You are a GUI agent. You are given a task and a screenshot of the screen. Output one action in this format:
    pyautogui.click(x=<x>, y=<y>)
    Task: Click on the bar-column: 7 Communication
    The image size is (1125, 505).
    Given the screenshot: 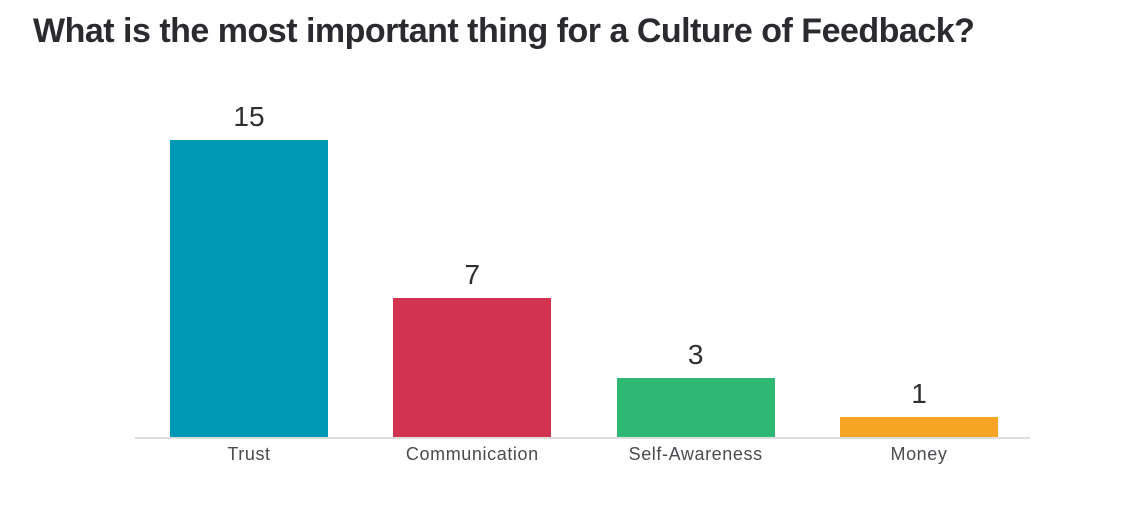 What is the action you would take?
    pyautogui.click(x=472, y=361)
    